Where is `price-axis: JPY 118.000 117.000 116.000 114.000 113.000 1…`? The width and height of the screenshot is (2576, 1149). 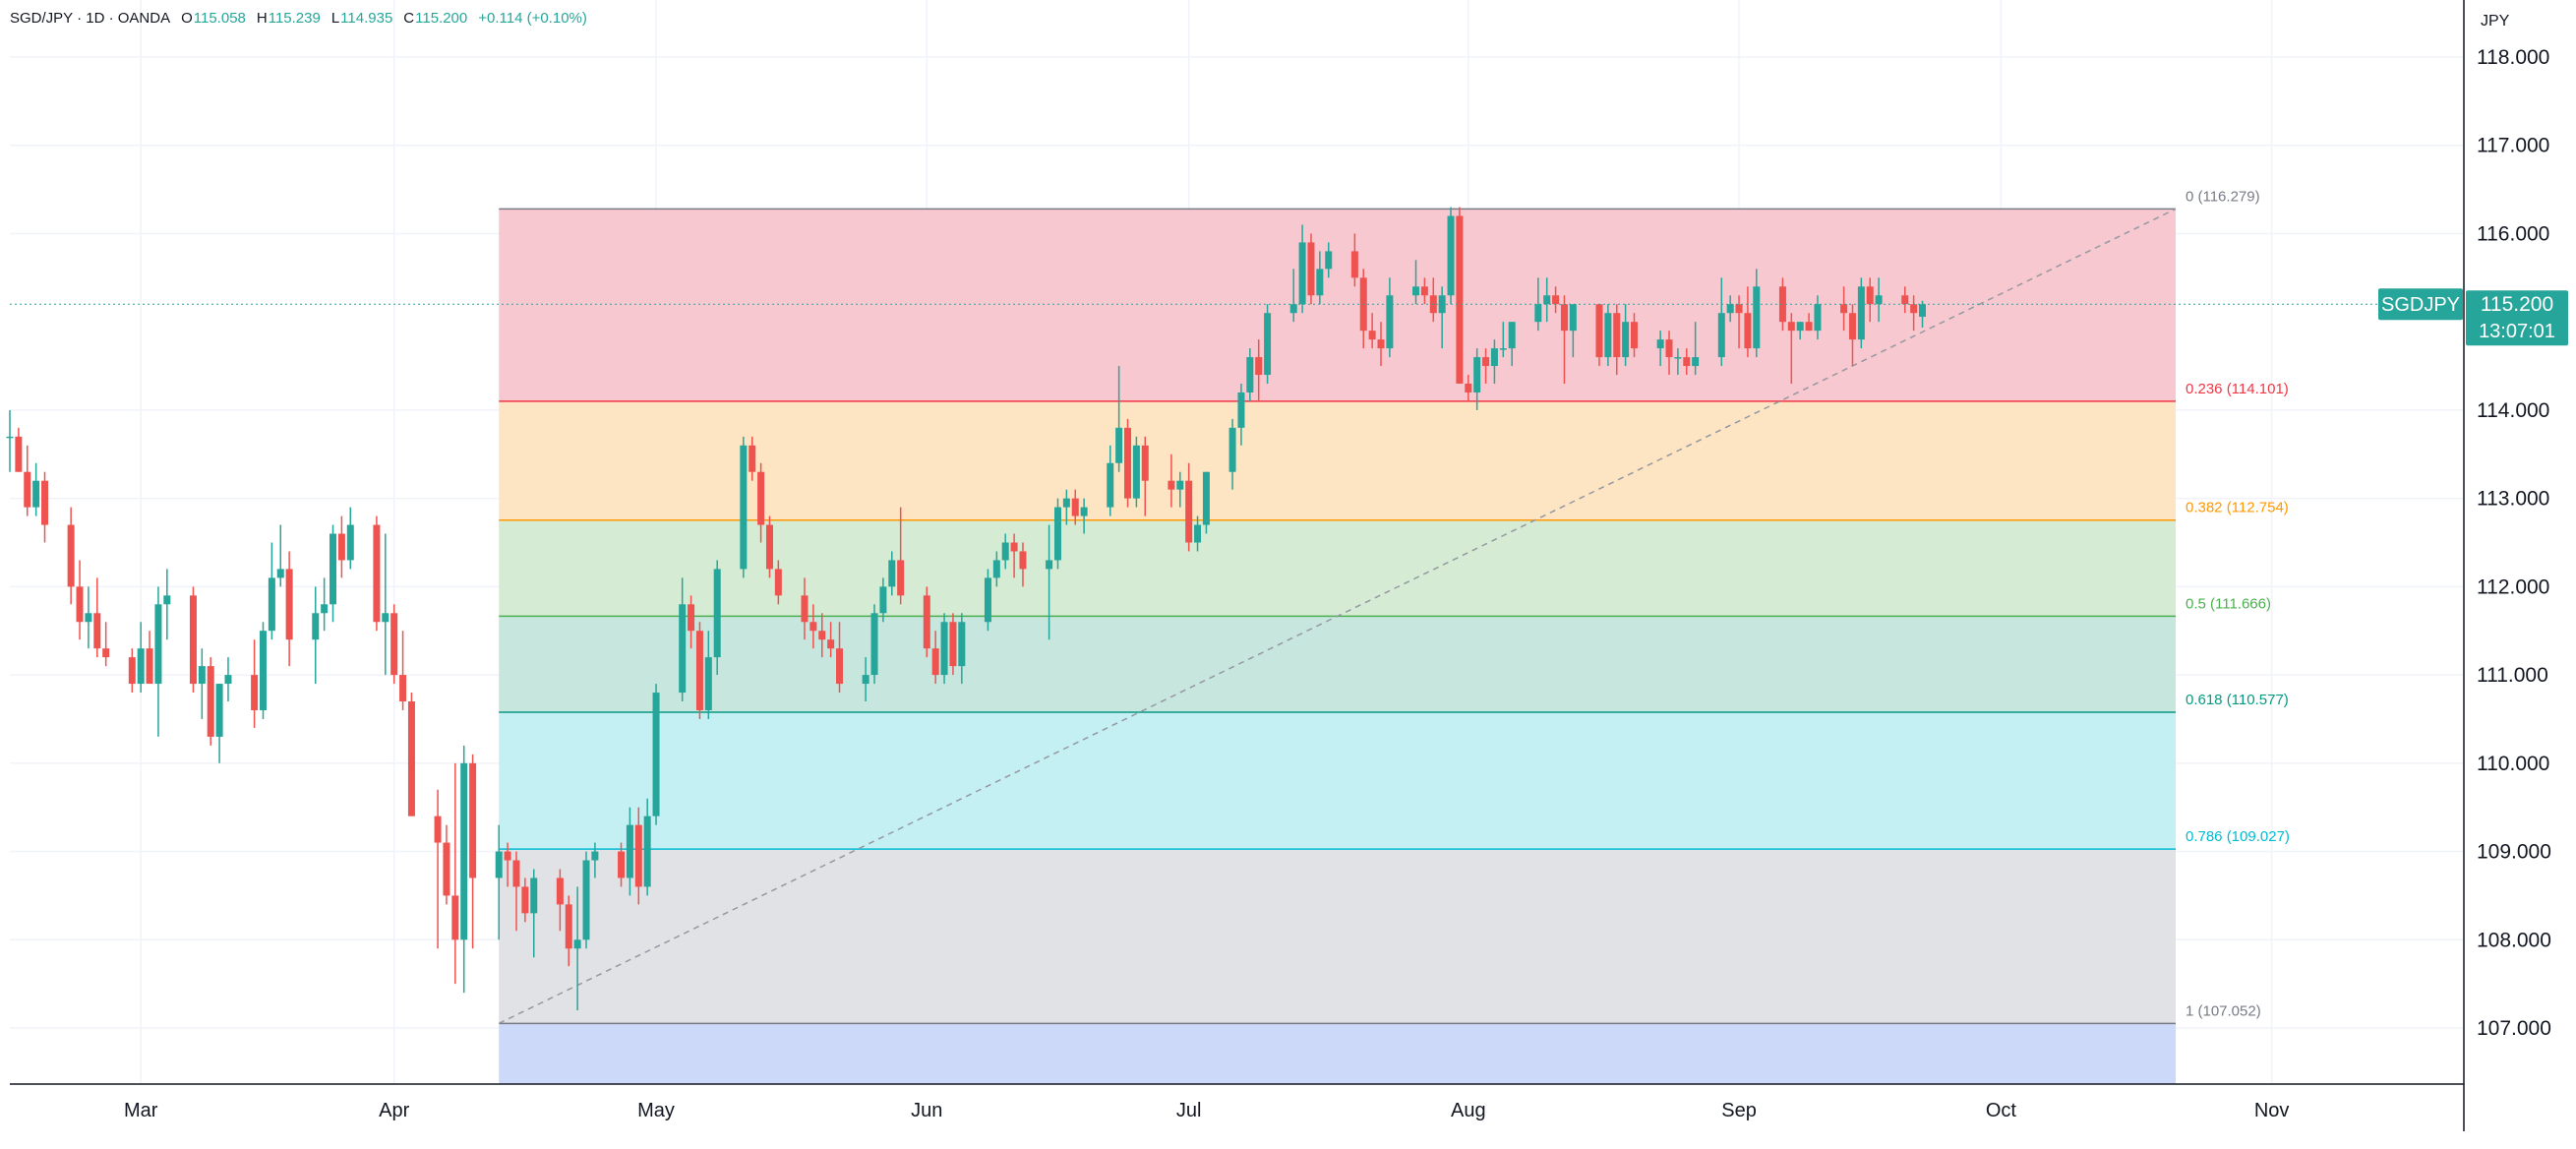
price-axis: JPY 118.000 117.000 116.000 114.000 113.000 1… is located at coordinates (2514, 527).